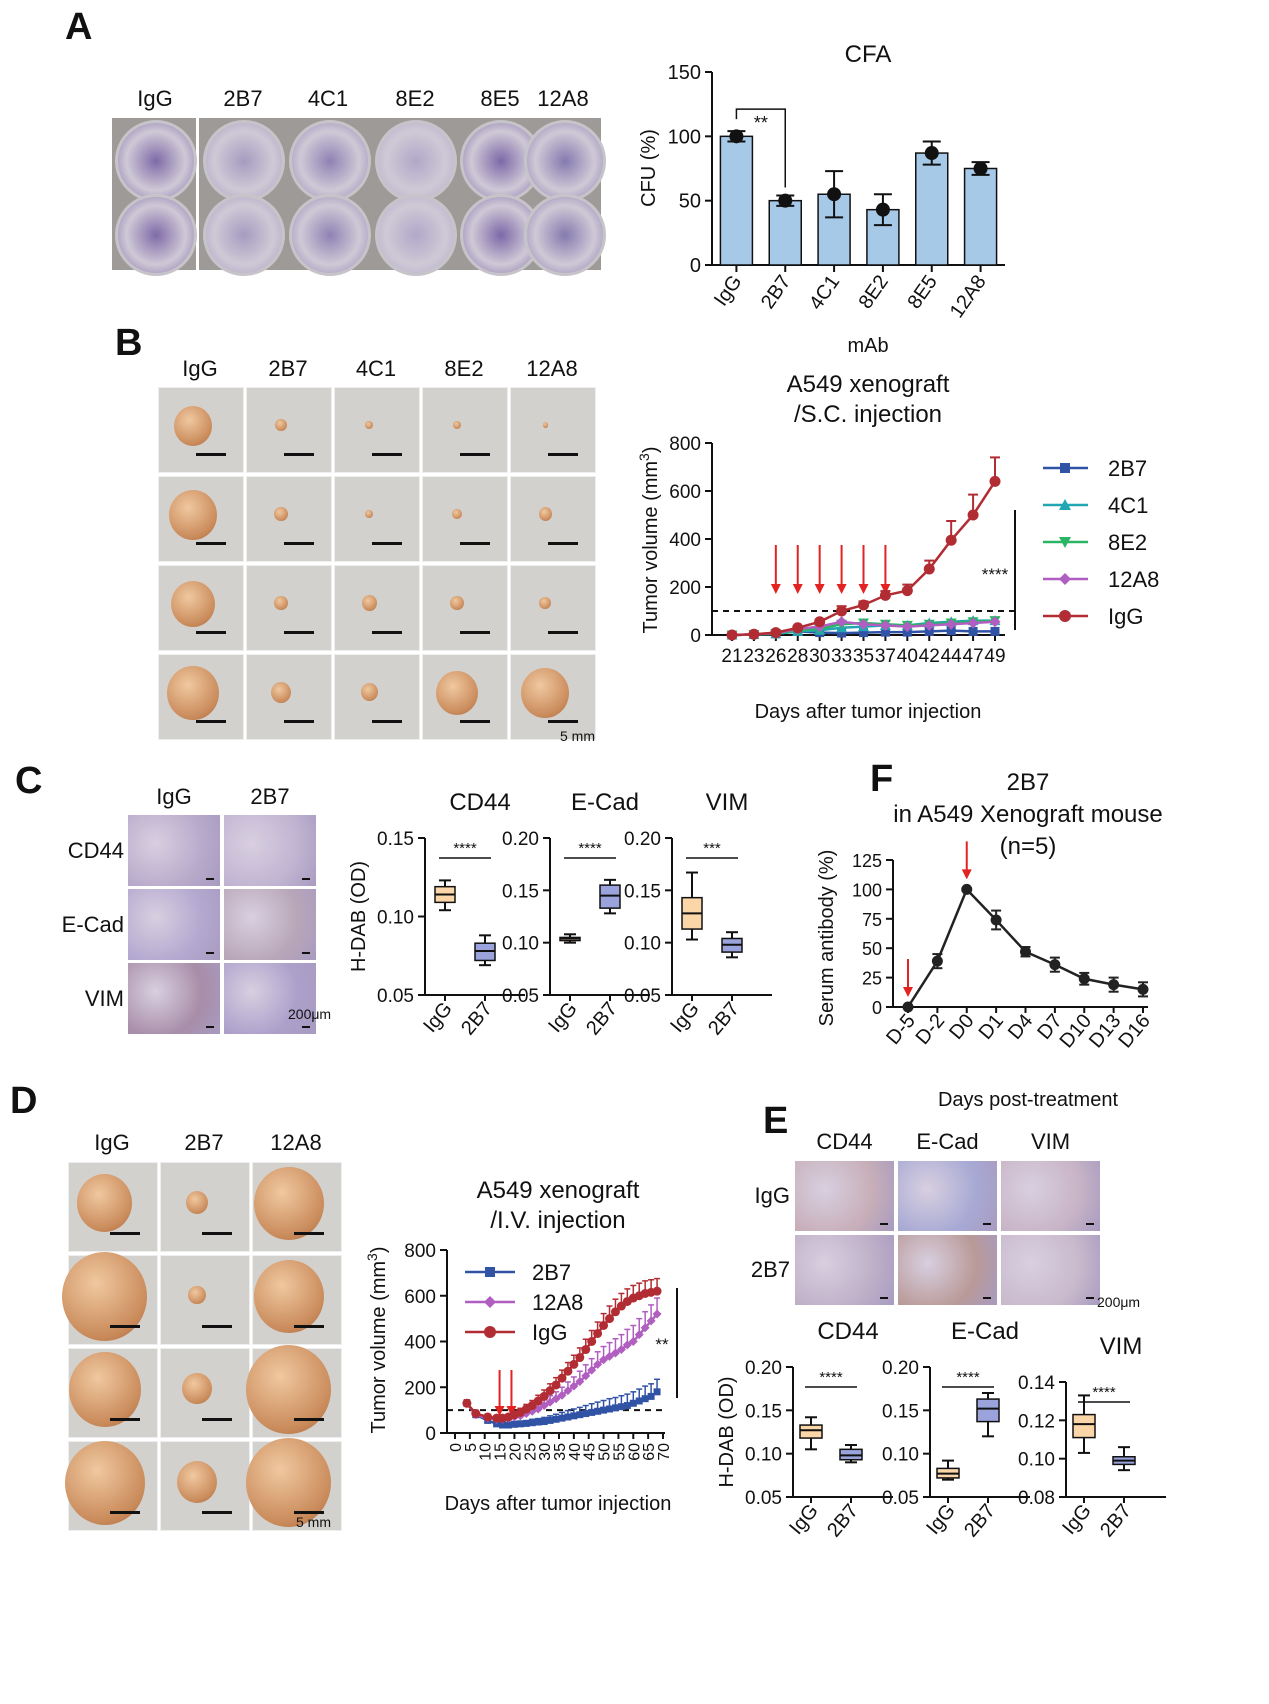 The width and height of the screenshot is (1269, 1704). I want to click on significance-label: ***, so click(712, 848).